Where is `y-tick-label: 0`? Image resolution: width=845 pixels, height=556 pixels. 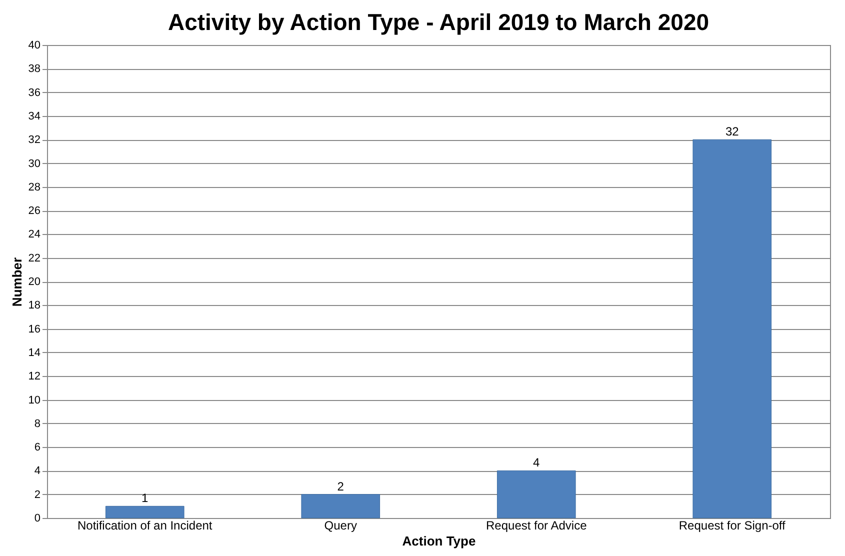
y-tick-label: 0 is located at coordinates (37, 518).